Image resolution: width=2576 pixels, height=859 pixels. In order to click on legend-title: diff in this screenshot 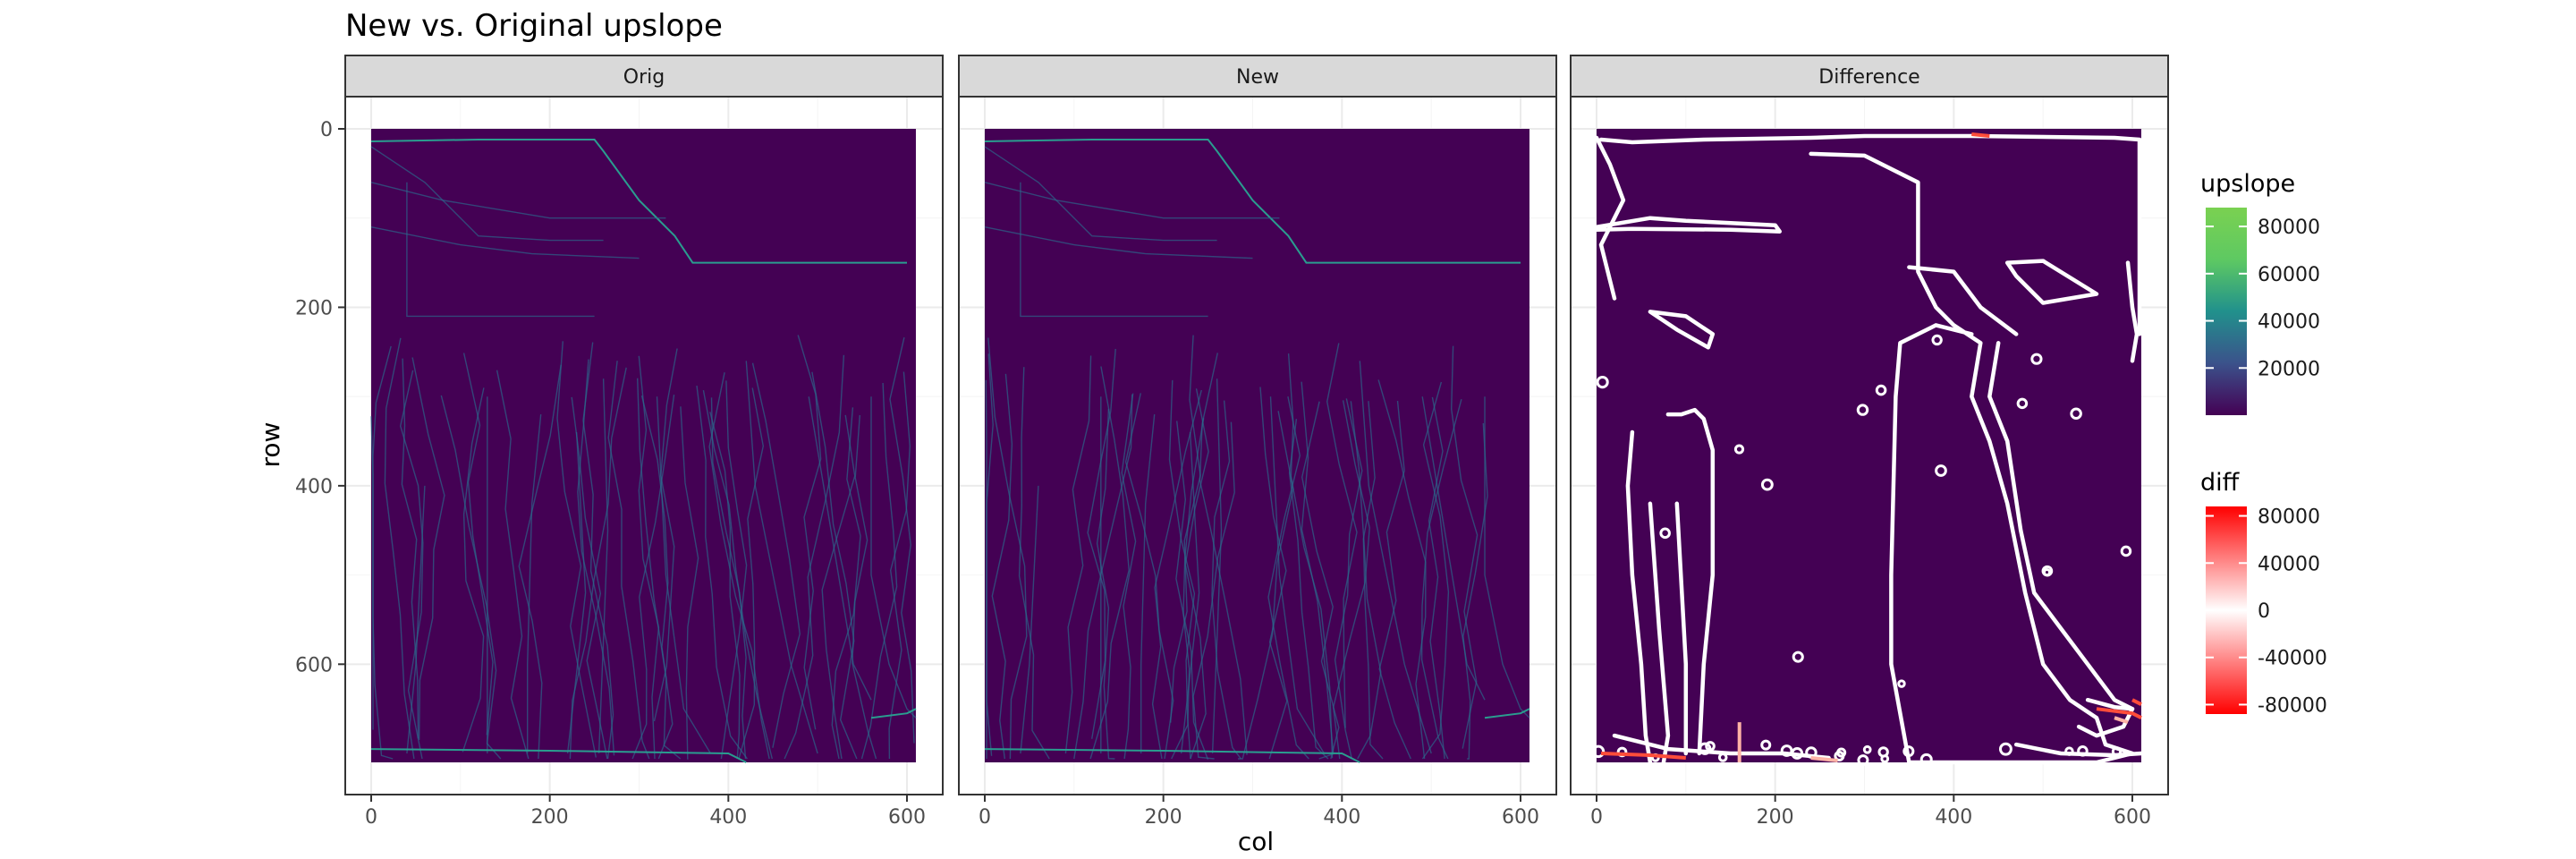, I will do `click(2220, 483)`.